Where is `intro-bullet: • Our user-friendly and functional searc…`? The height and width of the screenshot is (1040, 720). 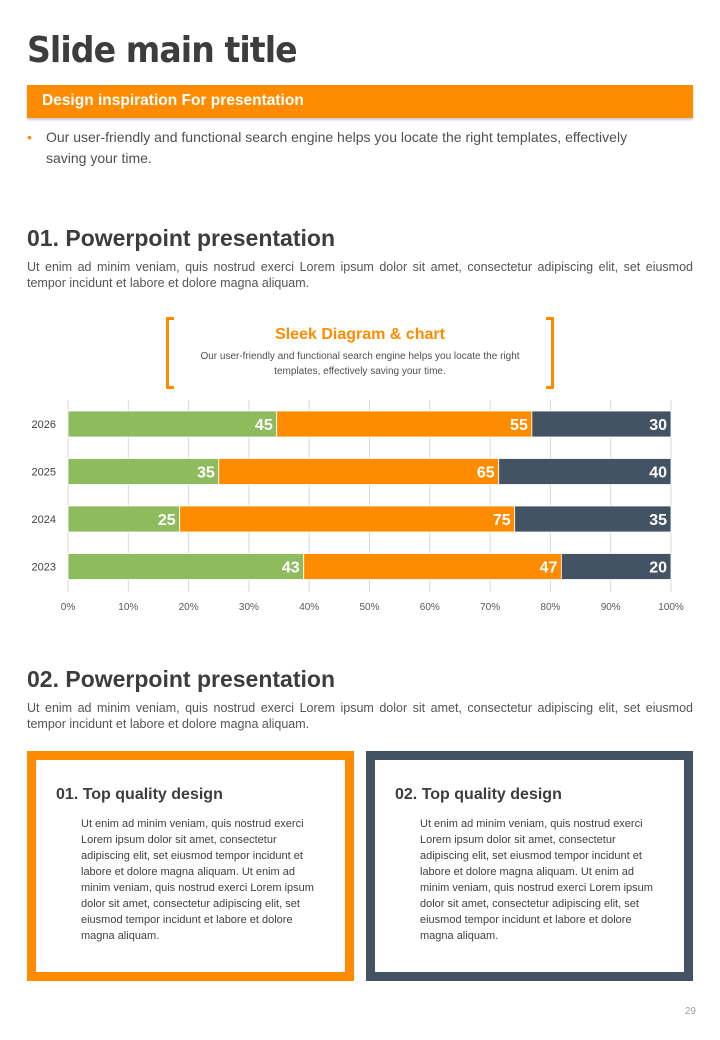 intro-bullet: • Our user-friendly and functional searc… is located at coordinates (347, 148).